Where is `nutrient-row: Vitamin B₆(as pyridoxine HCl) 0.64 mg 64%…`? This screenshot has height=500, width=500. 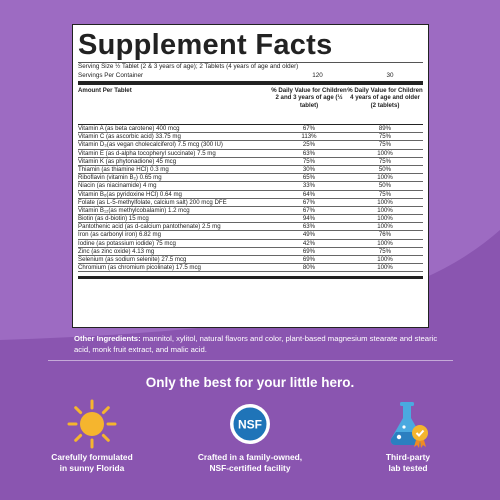
nutrient-row: Vitamin B₆(as pyridoxine HCl) 0.64 mg 64%… is located at coordinates (250, 195).